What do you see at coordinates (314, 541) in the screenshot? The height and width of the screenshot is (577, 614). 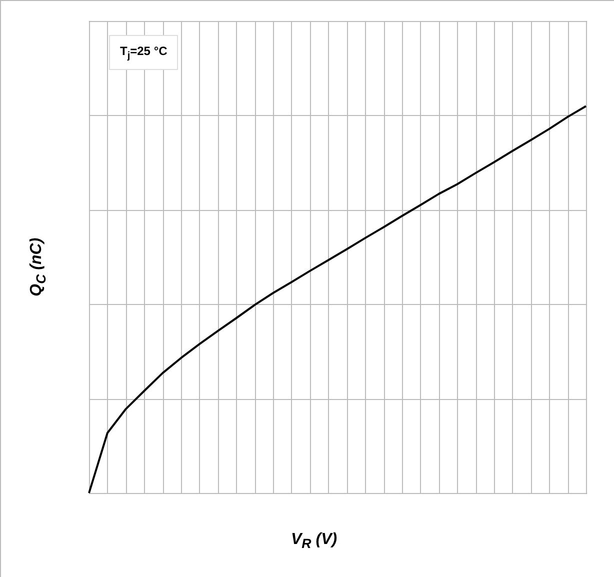 I see `x-axis-title: V$_{R}$ (V)` at bounding box center [314, 541].